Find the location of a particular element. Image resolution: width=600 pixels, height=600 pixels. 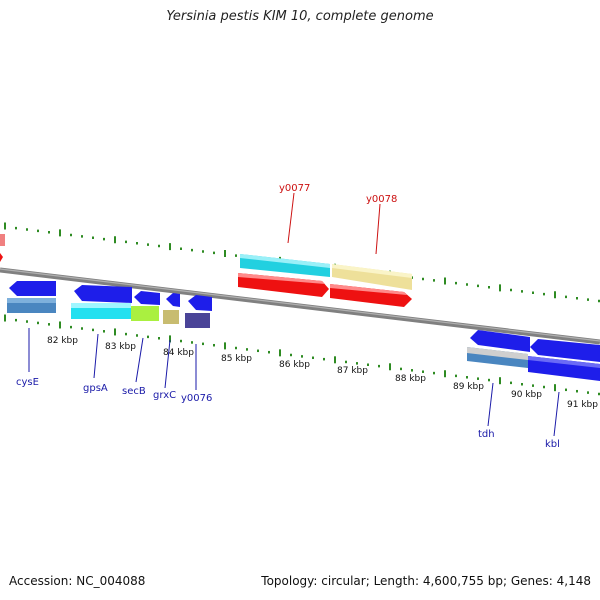

topology-value: circular is located at coordinates (343, 581).